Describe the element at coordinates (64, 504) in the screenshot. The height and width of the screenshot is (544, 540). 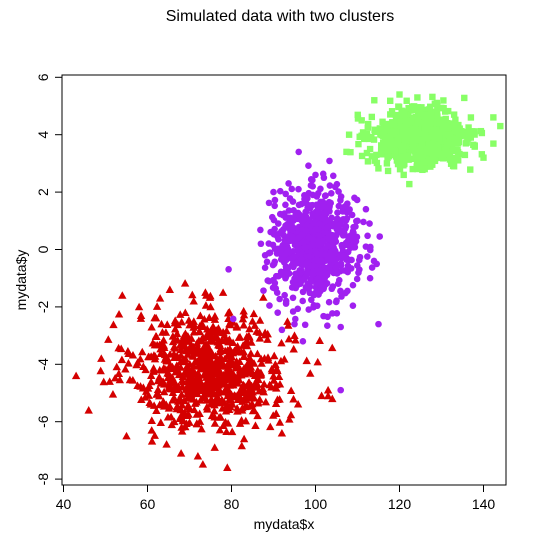
I see `x-tick-label: 40` at that location.